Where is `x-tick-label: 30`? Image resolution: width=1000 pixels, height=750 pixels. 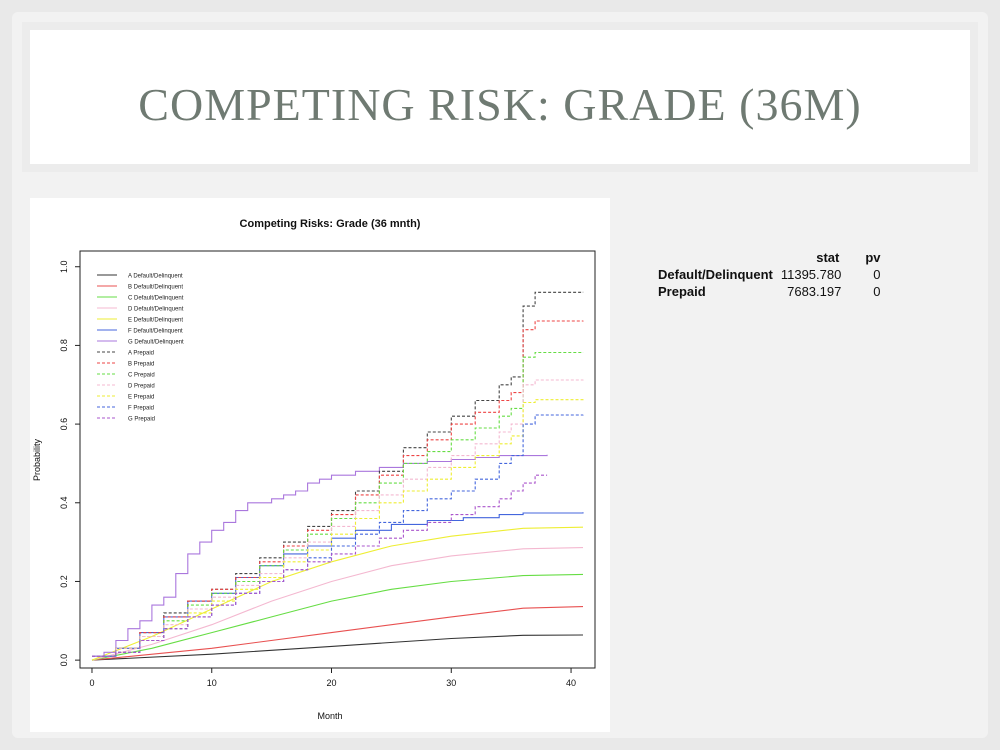 x-tick-label: 30 is located at coordinates (451, 683).